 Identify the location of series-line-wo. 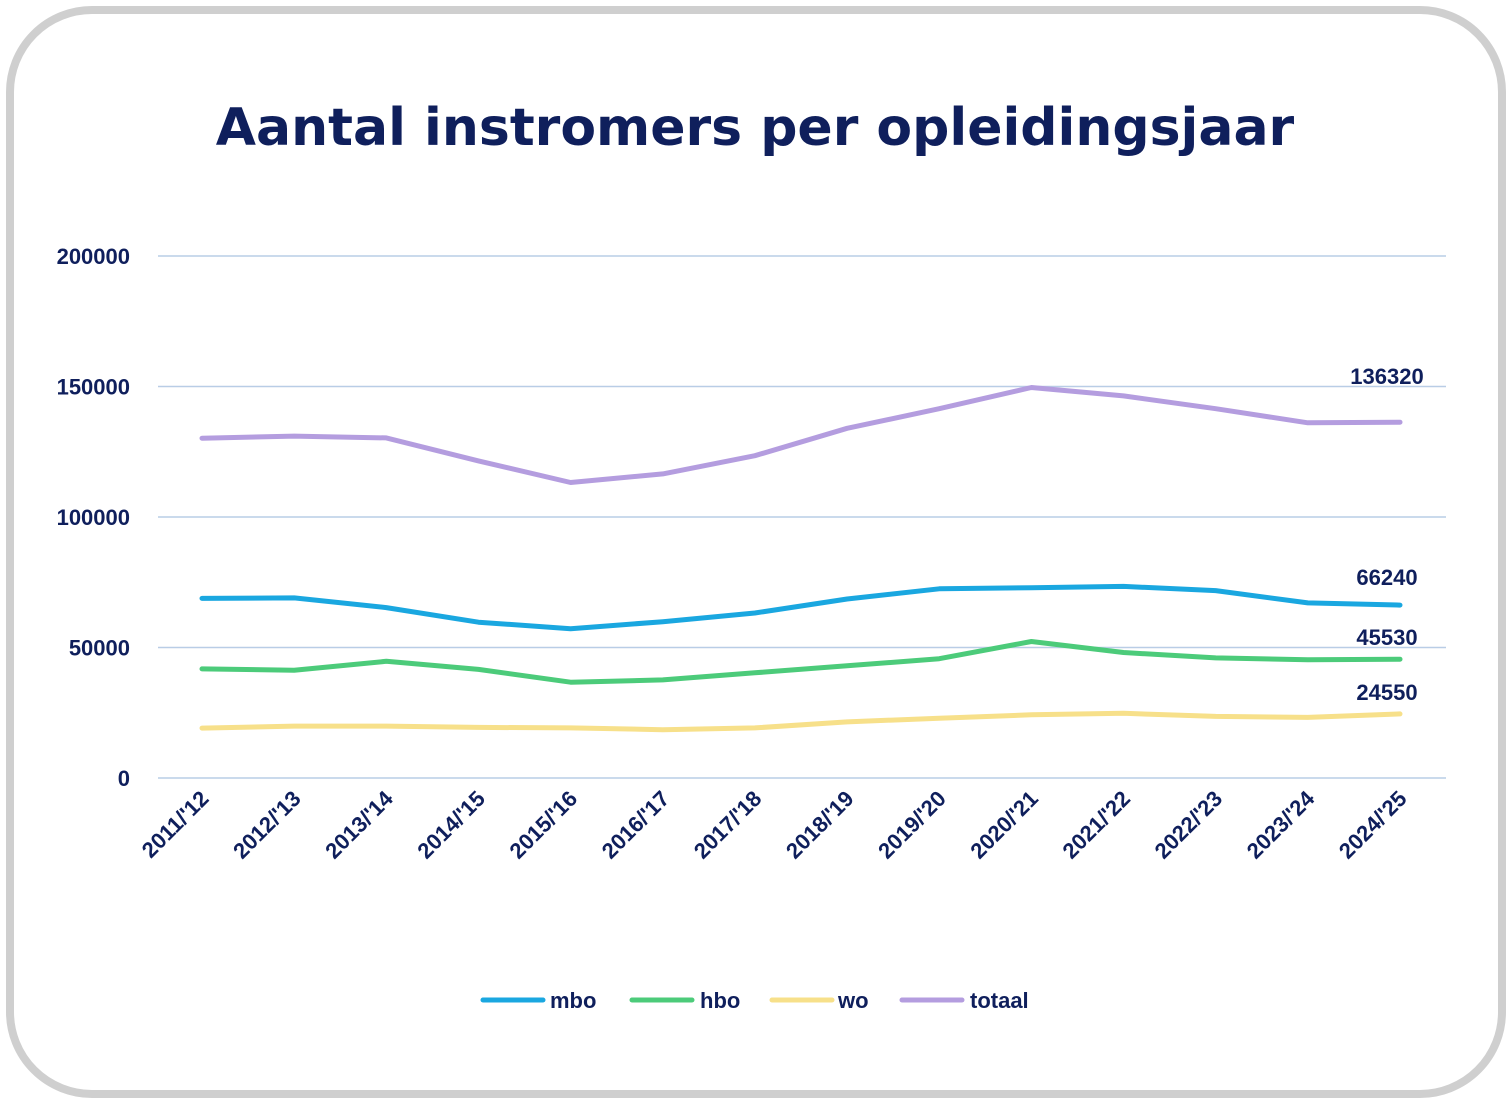
(801, 721).